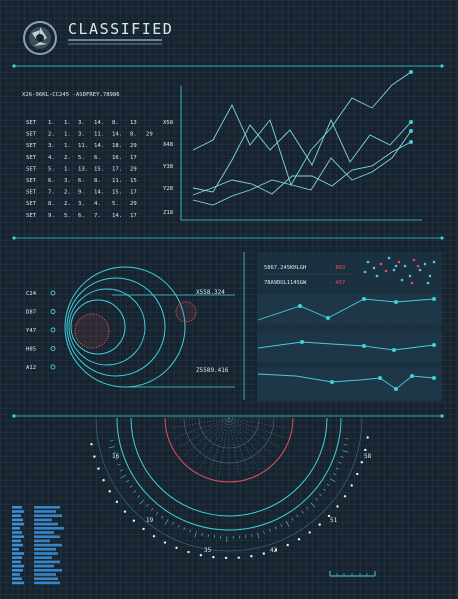 The height and width of the screenshot is (599, 458). What do you see at coordinates (168, 145) in the screenshot?
I see `y-axis-label: X48` at bounding box center [168, 145].